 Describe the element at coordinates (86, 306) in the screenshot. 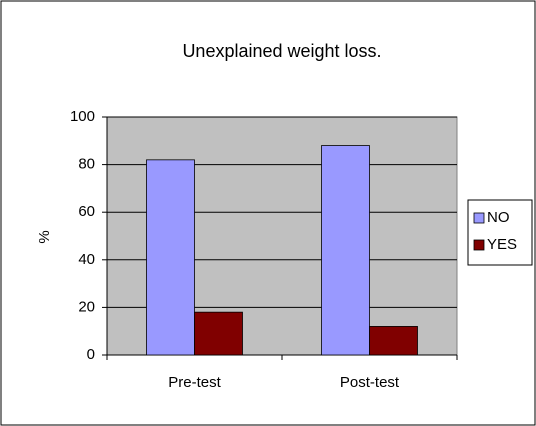

I see `y-tick-label: 20` at that location.